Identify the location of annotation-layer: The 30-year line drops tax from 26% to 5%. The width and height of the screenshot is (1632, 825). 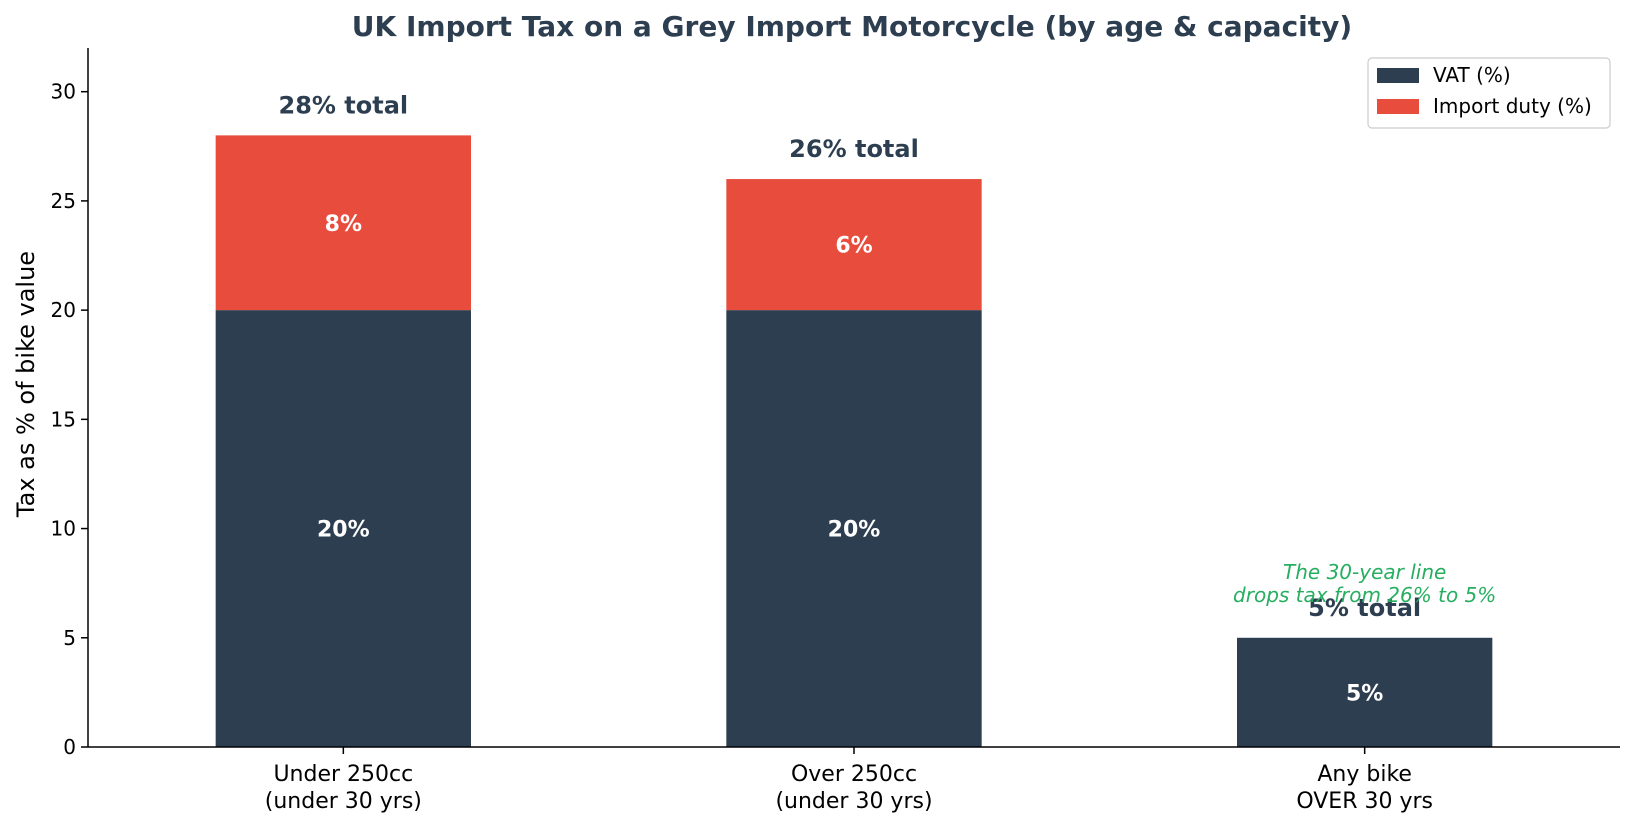
(1364, 583).